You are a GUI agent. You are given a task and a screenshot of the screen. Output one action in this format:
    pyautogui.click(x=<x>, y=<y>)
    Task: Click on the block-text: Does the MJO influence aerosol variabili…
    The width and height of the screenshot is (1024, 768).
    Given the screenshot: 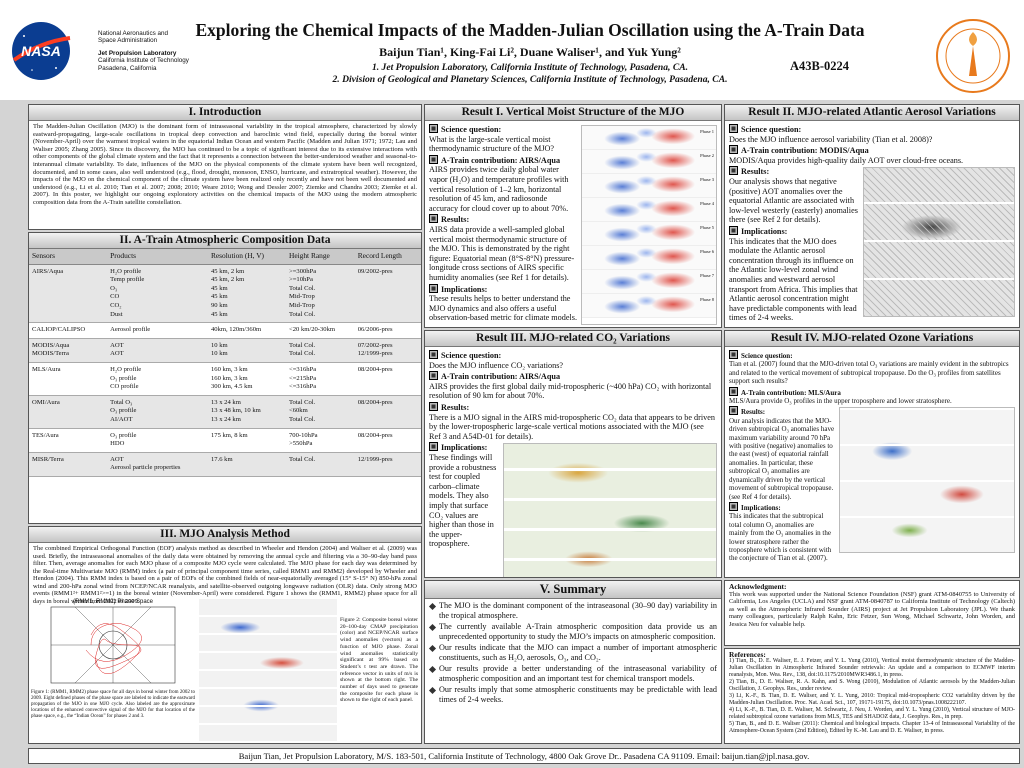 What is the action you would take?
    pyautogui.click(x=831, y=139)
    